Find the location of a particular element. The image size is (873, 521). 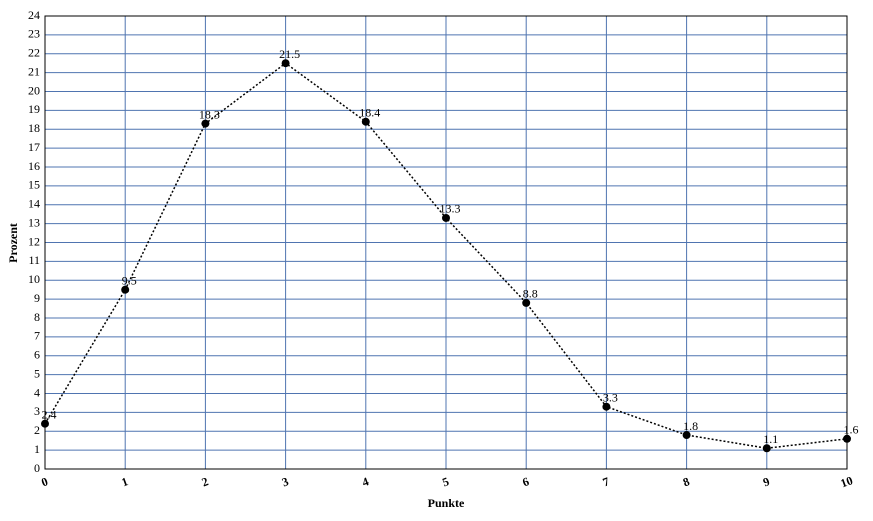

data-label: 2.4 is located at coordinates (49, 414).